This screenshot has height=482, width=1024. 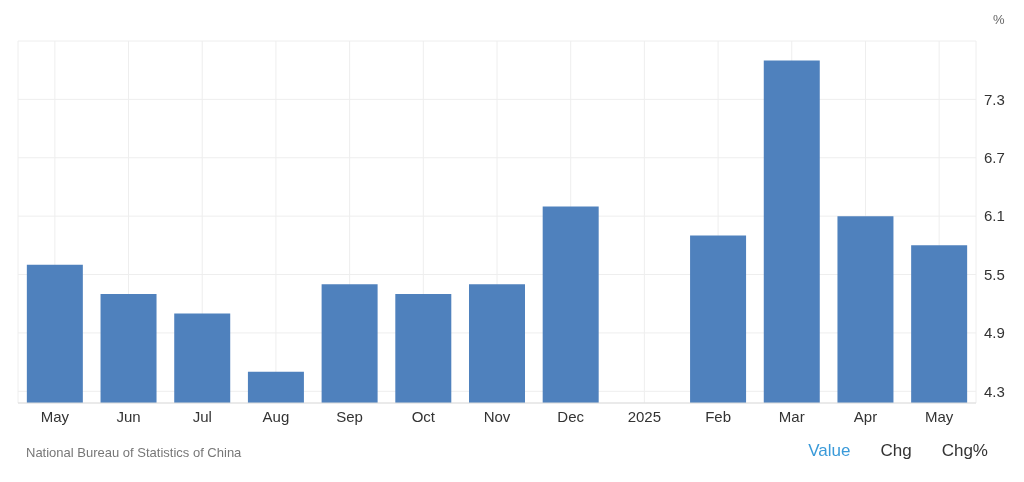 What do you see at coordinates (865, 416) in the screenshot?
I see `x-tick-label: Apr` at bounding box center [865, 416].